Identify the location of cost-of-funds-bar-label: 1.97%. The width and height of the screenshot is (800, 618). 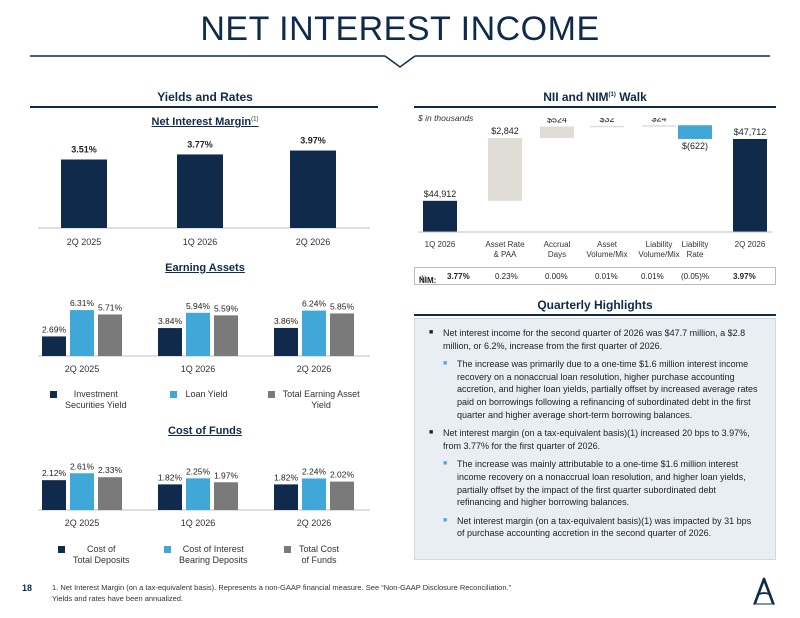
(226, 475).